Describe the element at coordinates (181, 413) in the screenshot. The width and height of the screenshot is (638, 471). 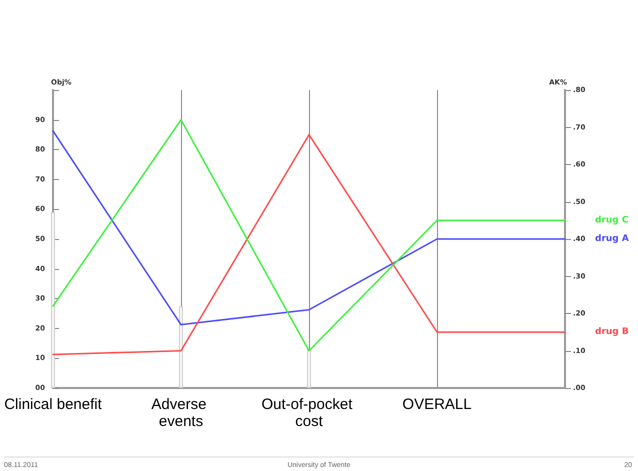
I see `x-tick-label: Adverse events` at that location.